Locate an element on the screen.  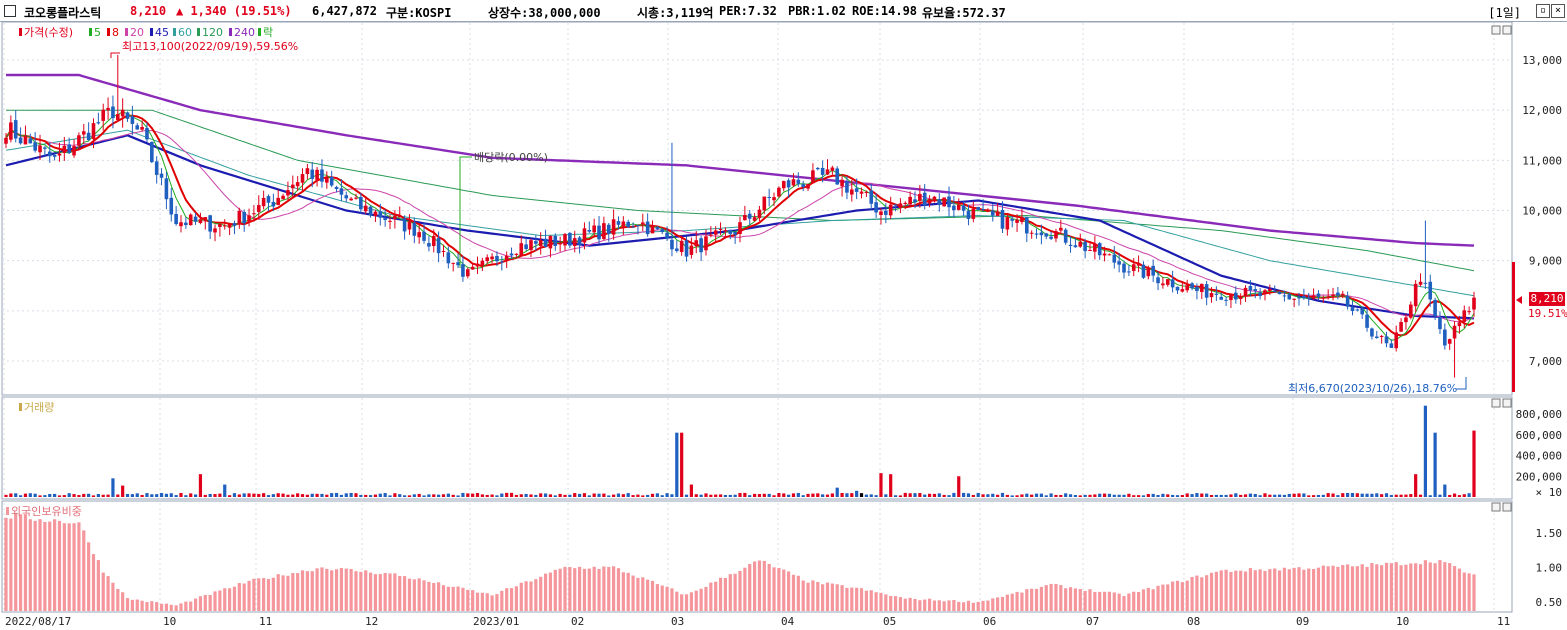
foreign-minimize-icon is located at coordinates (1496, 507).